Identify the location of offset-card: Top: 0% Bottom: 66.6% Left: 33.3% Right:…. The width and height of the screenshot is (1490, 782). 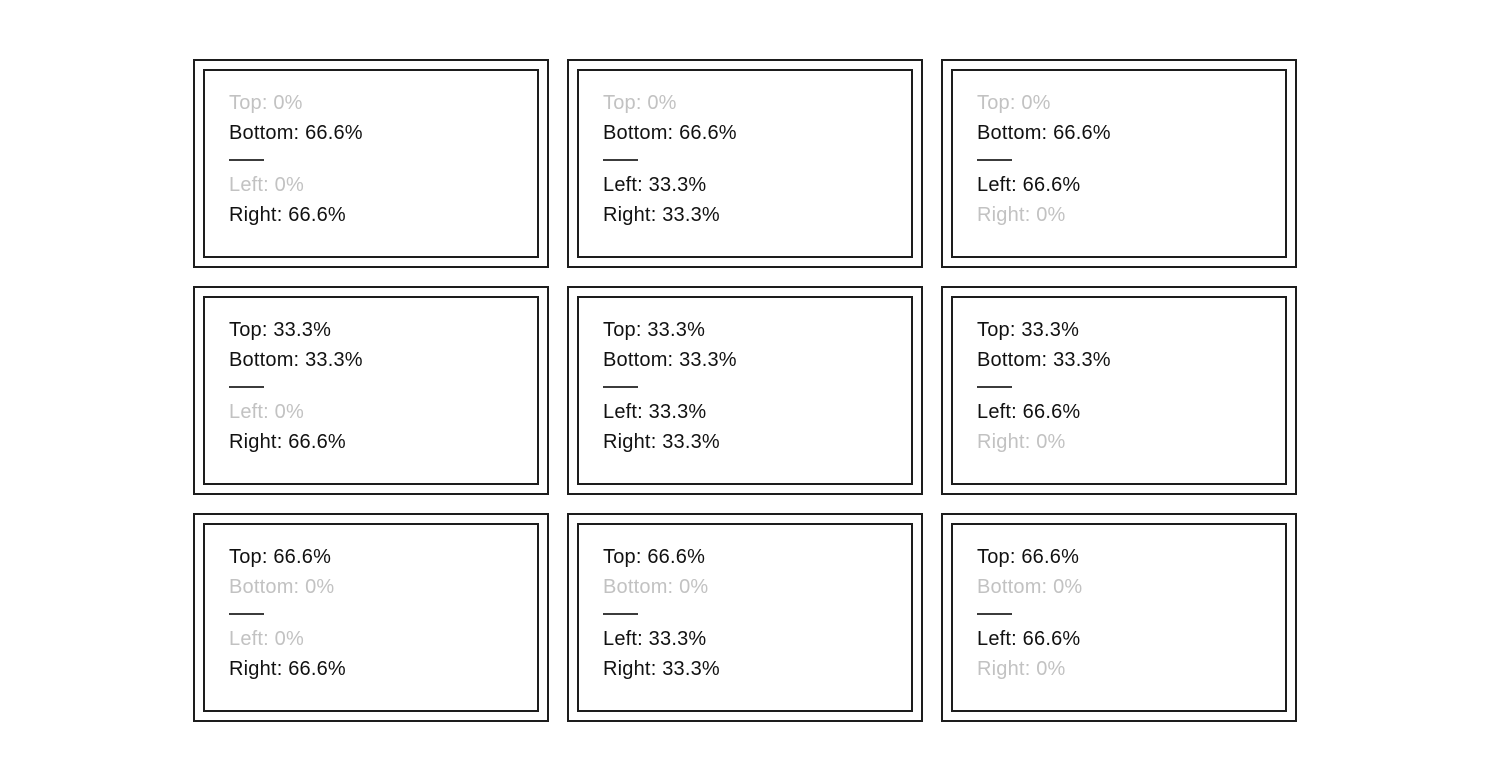
(745, 163).